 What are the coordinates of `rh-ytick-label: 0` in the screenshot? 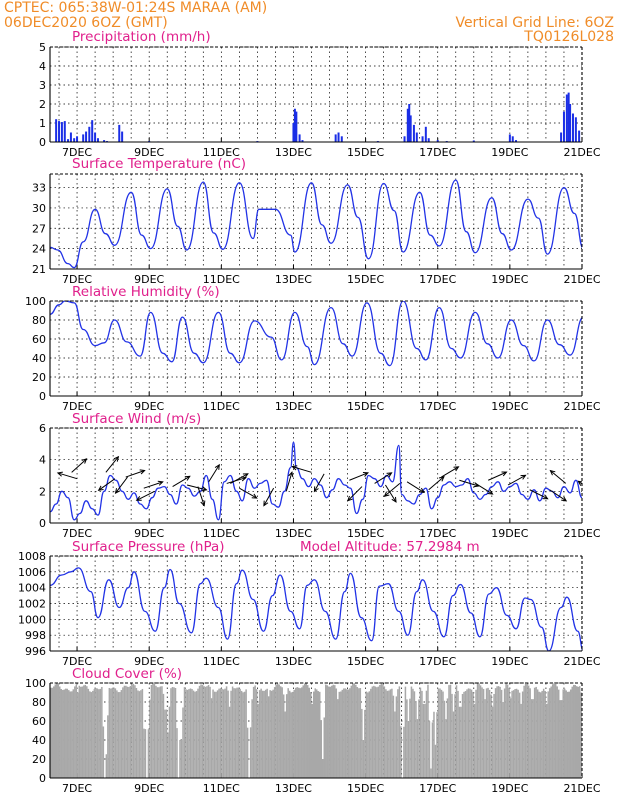 It's located at (42, 396).